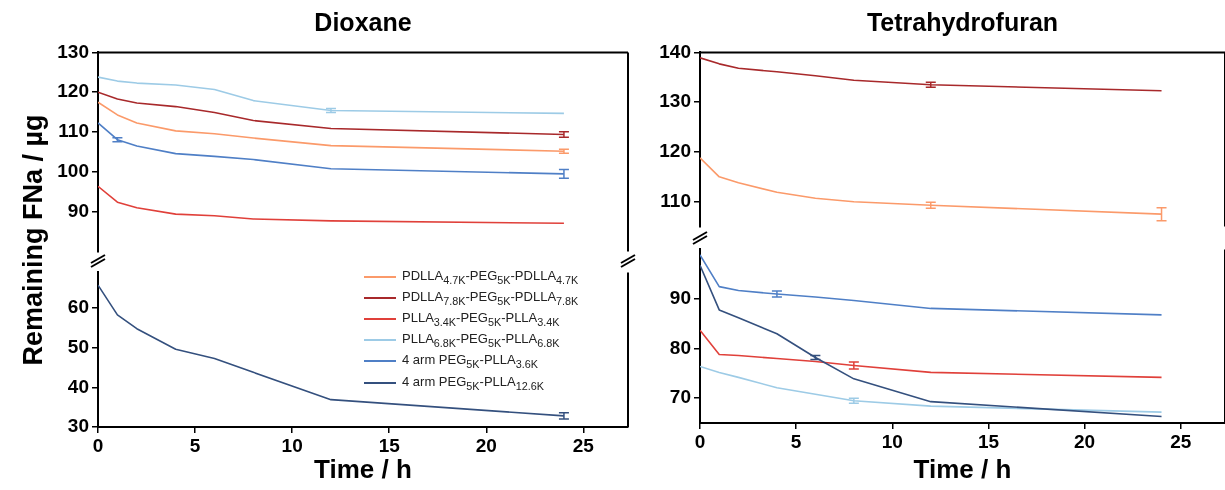 This screenshot has height=490, width=1225. I want to click on legend-label: 4 arm PEG$_{5K}$-PLLA$_{3.6K}$, so click(470, 360).